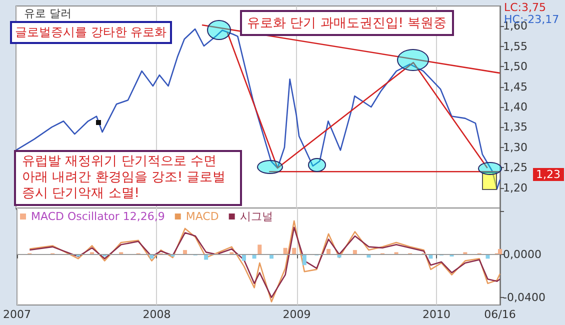 This screenshot has height=325, width=565. Describe the element at coordinates (522, 254) in the screenshot. I see `y-tick-label: 0,0000` at that location.